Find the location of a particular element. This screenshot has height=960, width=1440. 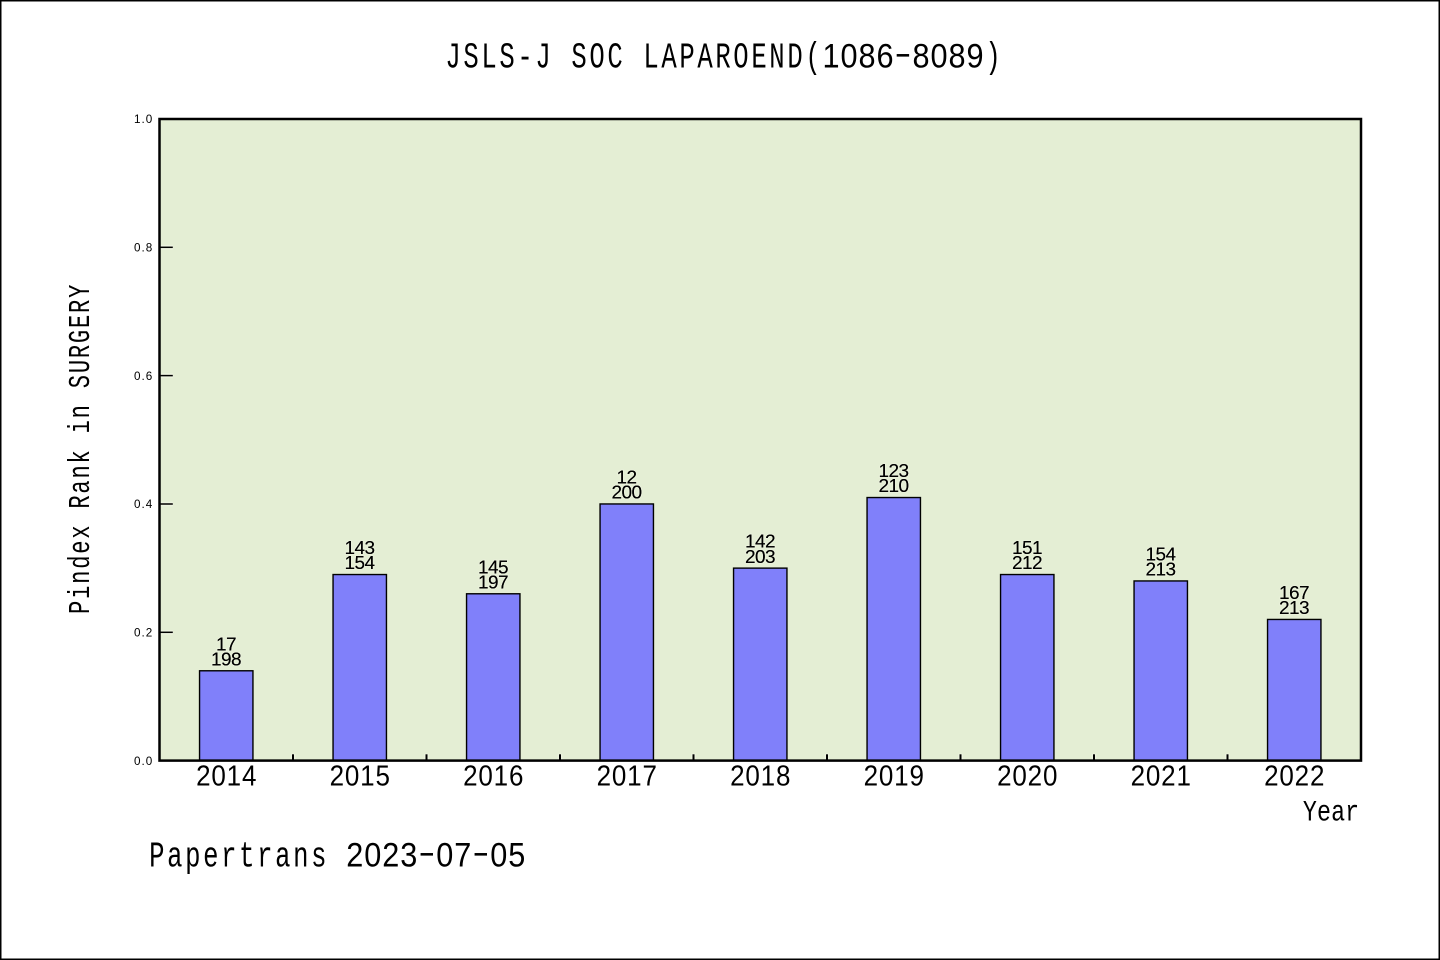

svg-text: 2022 is located at coordinates (1294, 775).